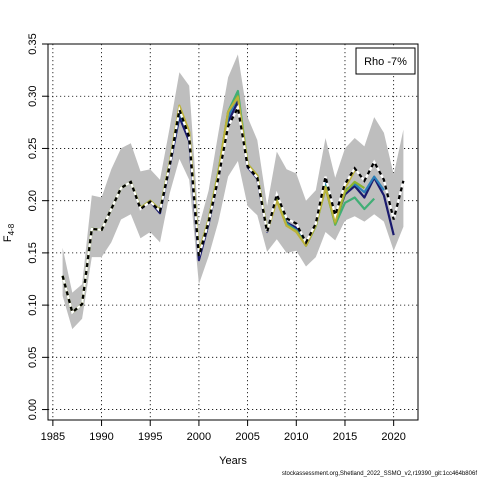 Image resolution: width=480 pixels, height=480 pixels. What do you see at coordinates (101, 437) in the screenshot?
I see `x-tick-label: 1990` at bounding box center [101, 437].